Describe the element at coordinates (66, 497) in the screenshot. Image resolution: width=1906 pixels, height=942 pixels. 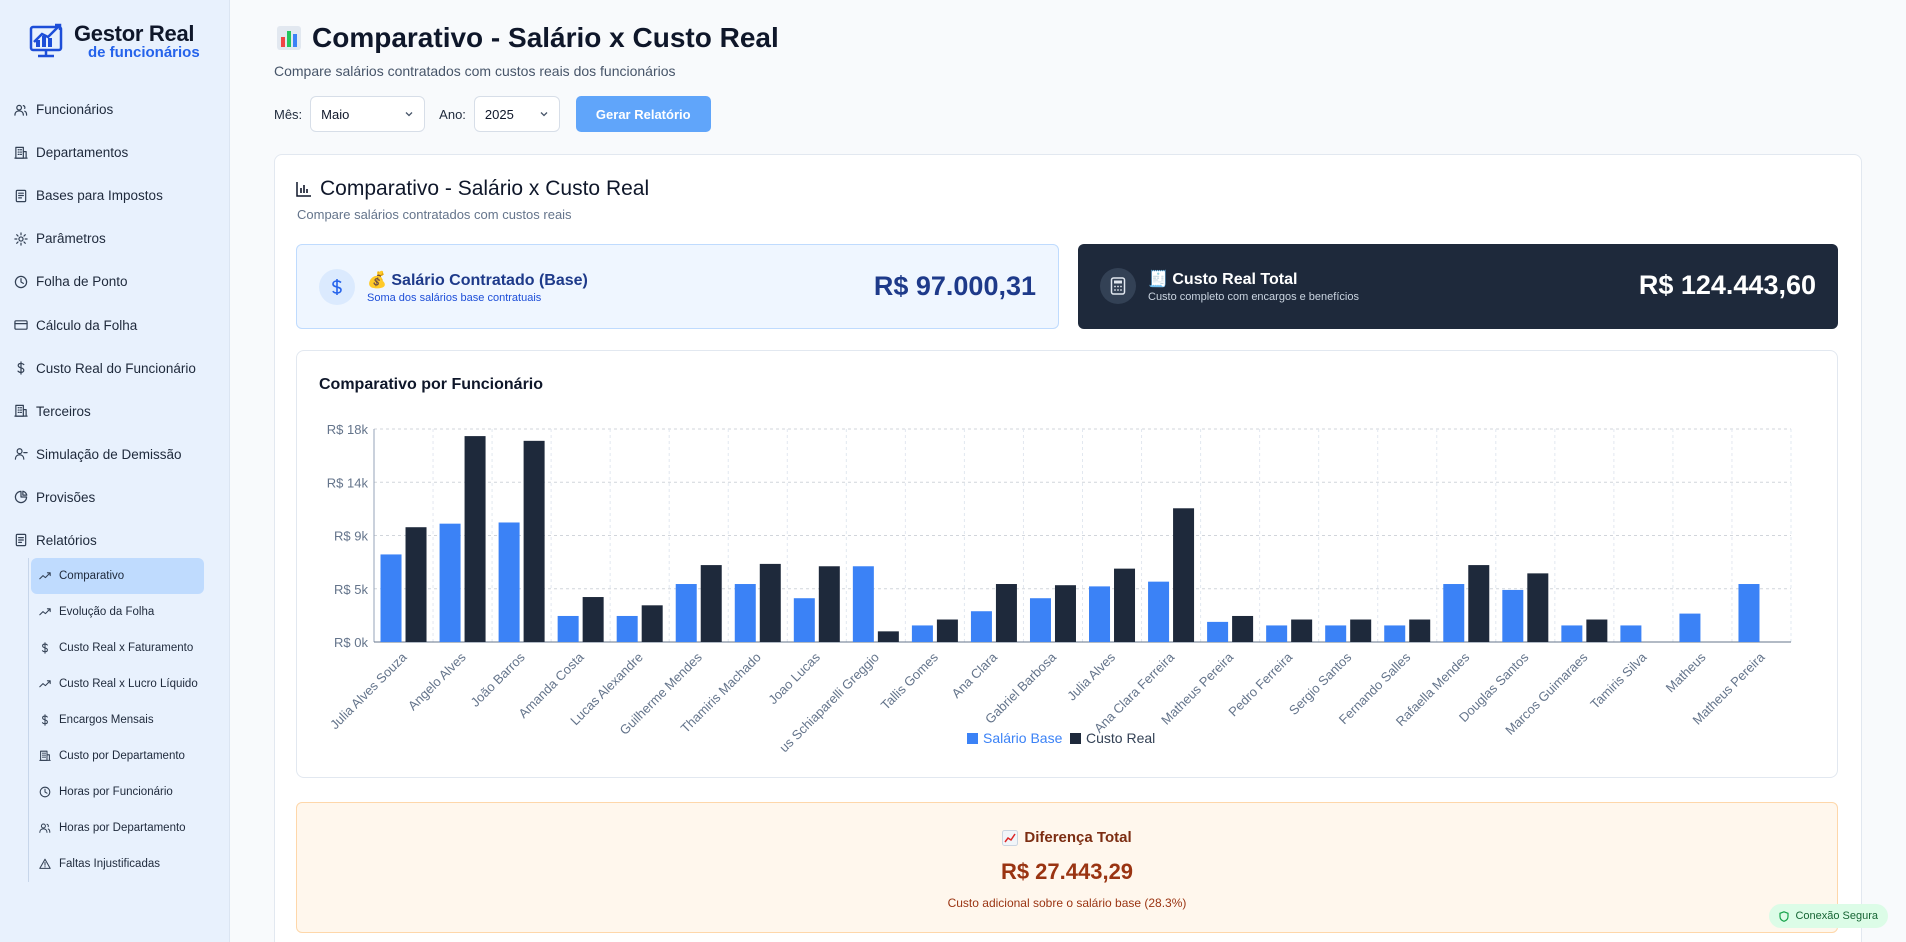
I see `sidebar-item-label: Provisões` at that location.